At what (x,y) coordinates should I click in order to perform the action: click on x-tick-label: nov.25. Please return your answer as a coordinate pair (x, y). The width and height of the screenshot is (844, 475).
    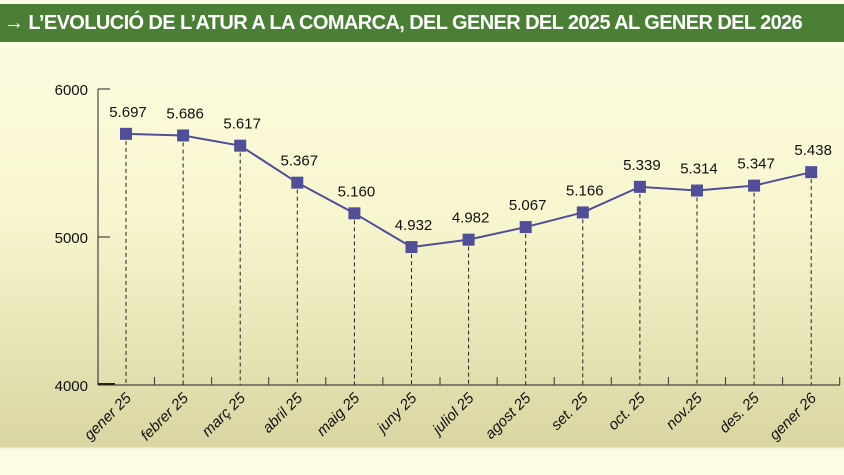
    Looking at the image, I should click on (685, 411).